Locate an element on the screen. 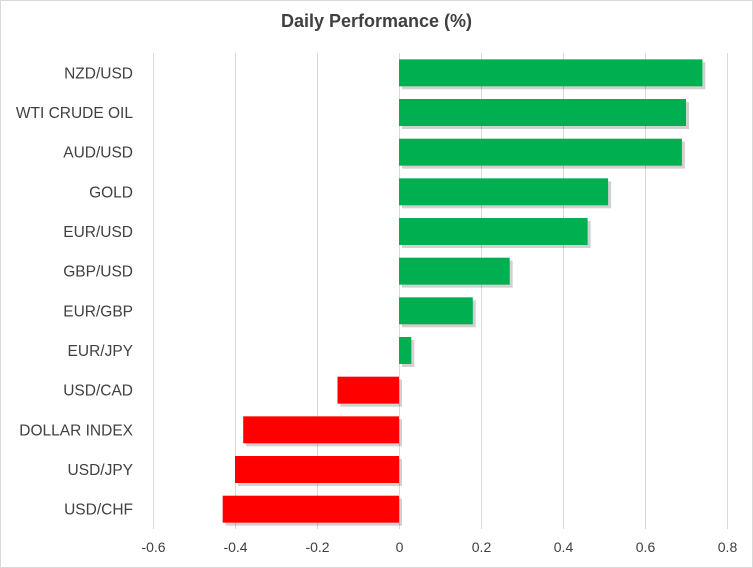 The image size is (753, 568). x-tick-label: -0.6 is located at coordinates (153, 547).